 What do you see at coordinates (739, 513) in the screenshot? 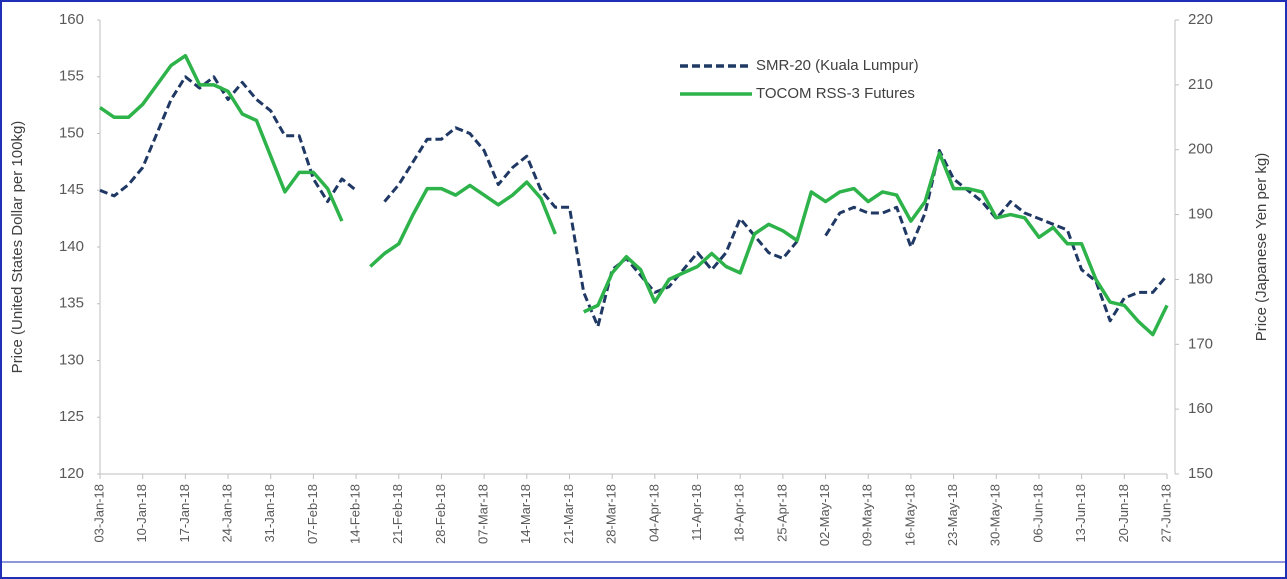
I see `x-tick-label: 18-Apr-18` at bounding box center [739, 513].